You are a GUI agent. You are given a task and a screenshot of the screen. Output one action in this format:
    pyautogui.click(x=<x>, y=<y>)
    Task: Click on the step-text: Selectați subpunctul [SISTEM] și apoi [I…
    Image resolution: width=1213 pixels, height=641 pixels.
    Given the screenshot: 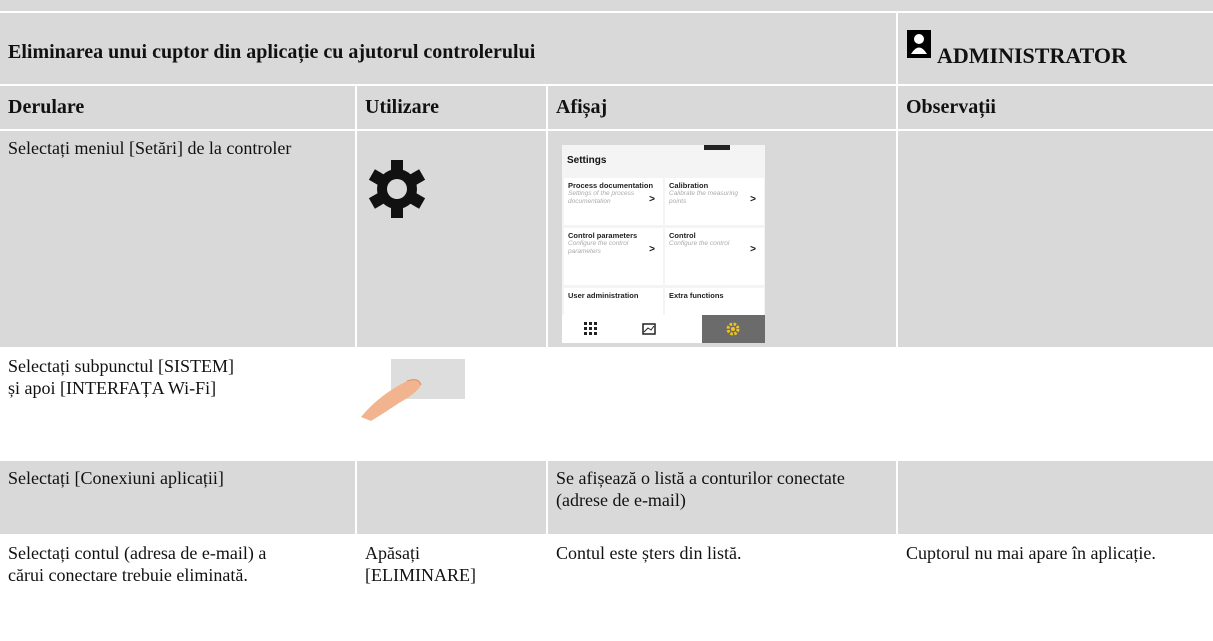 What is the action you would take?
    pyautogui.click(x=121, y=377)
    